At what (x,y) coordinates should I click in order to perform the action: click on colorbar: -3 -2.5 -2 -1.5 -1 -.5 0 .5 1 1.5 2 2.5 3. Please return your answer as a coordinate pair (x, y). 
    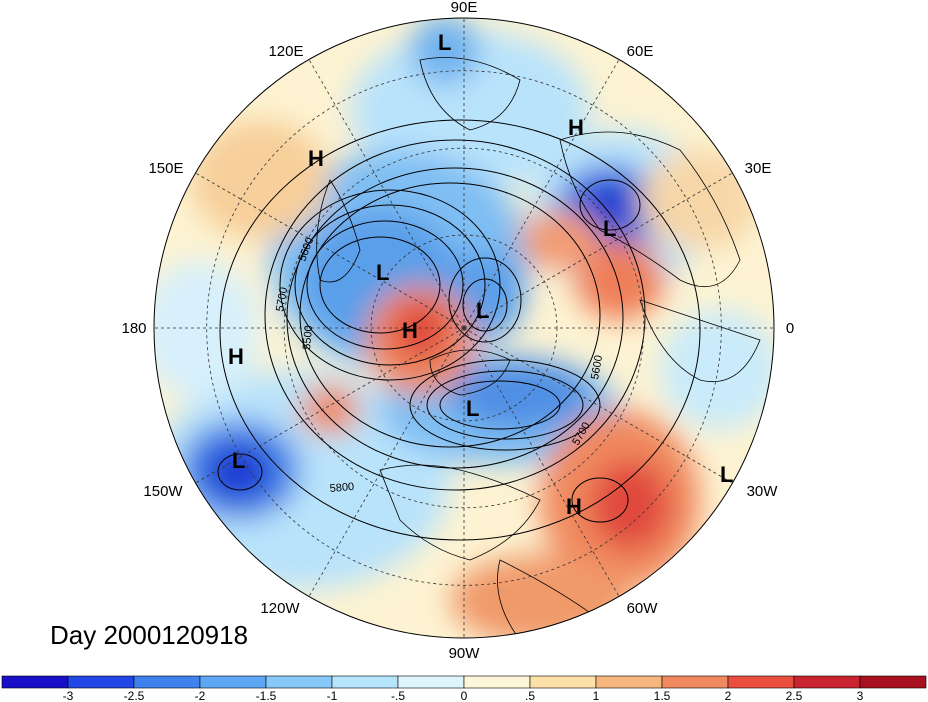
    Looking at the image, I should click on (464, 688).